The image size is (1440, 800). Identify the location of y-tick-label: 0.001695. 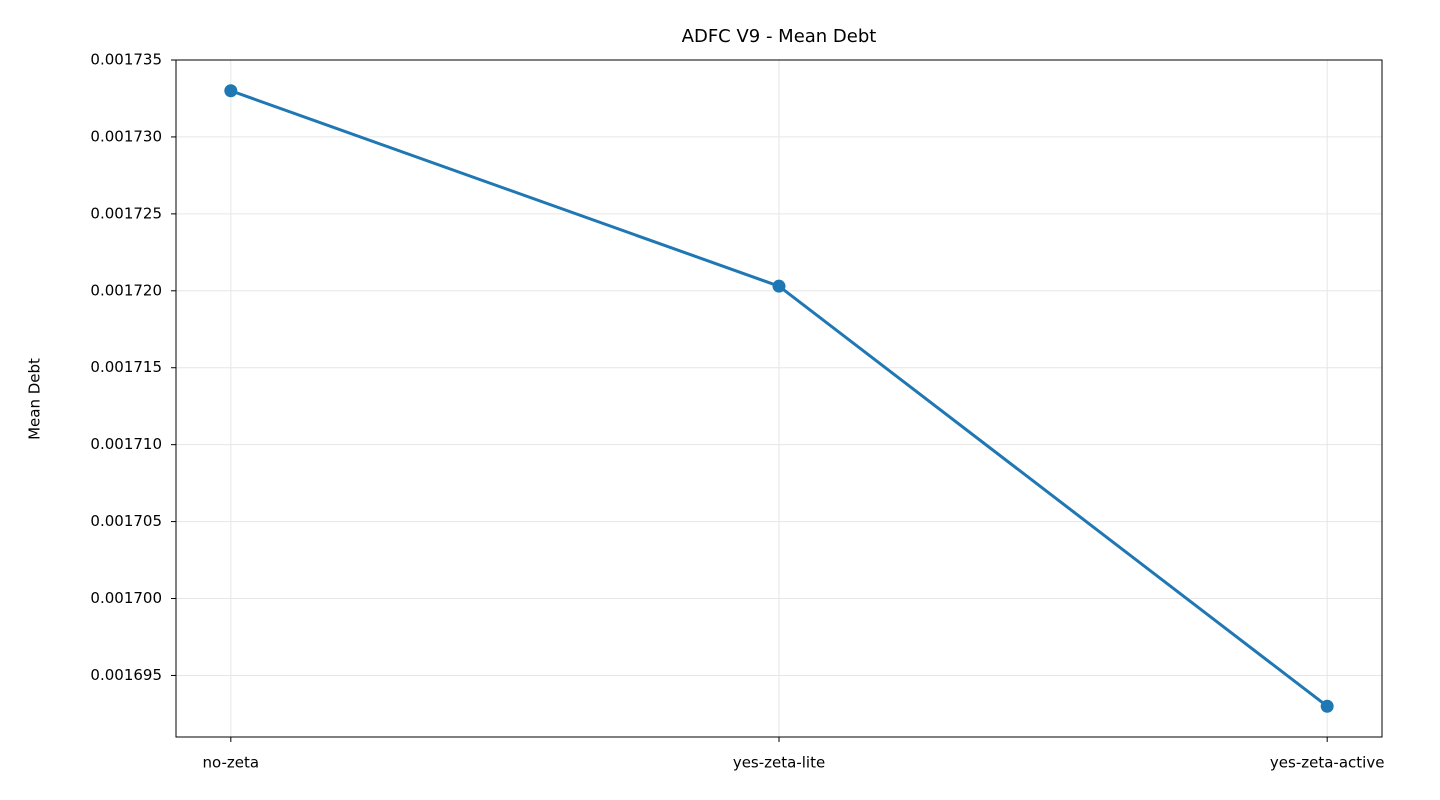
(126, 675).